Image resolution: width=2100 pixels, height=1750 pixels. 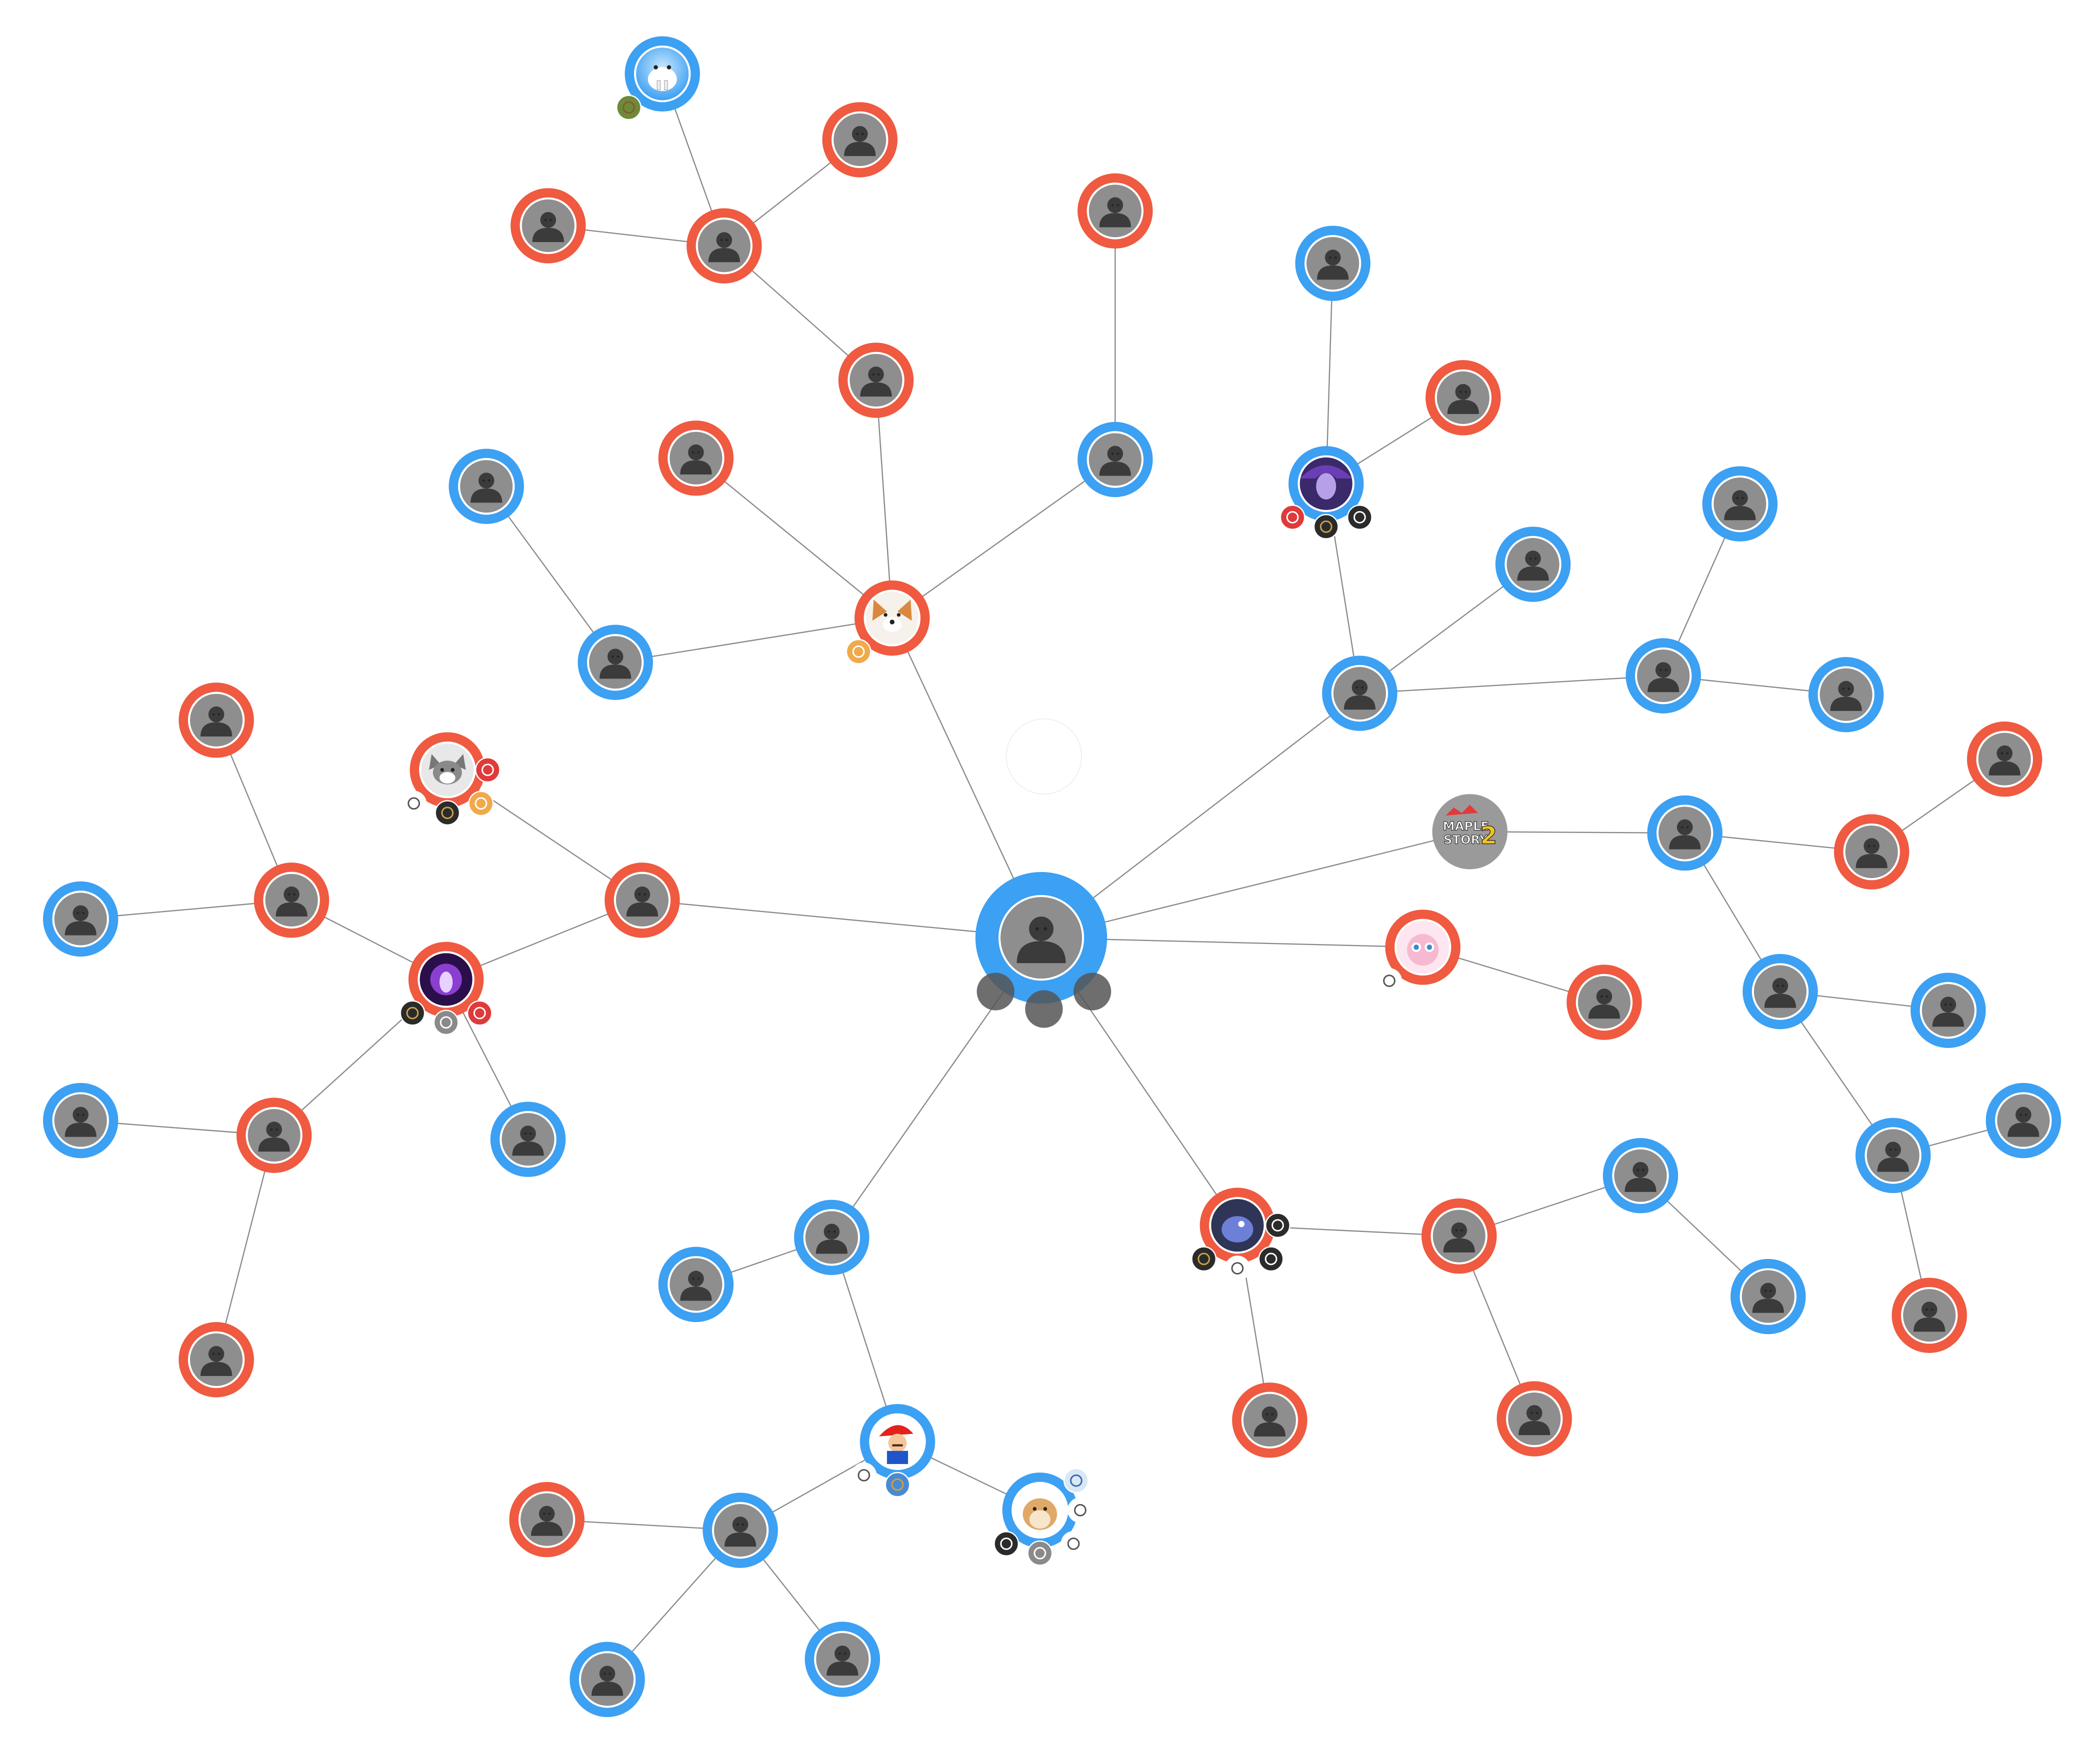 I want to click on logo-word-2: STORY, so click(x=1466, y=840).